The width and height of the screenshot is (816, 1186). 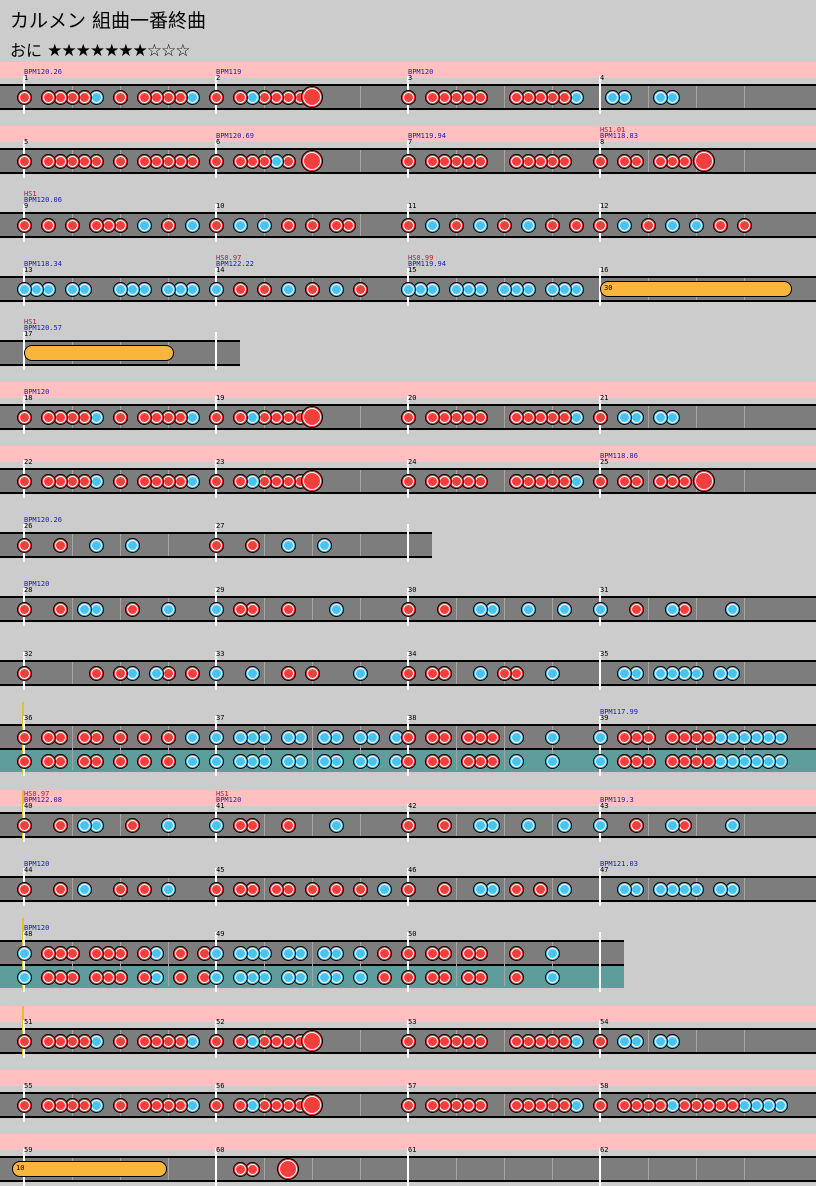 What do you see at coordinates (604, 206) in the screenshot?
I see `measure-number: 12` at bounding box center [604, 206].